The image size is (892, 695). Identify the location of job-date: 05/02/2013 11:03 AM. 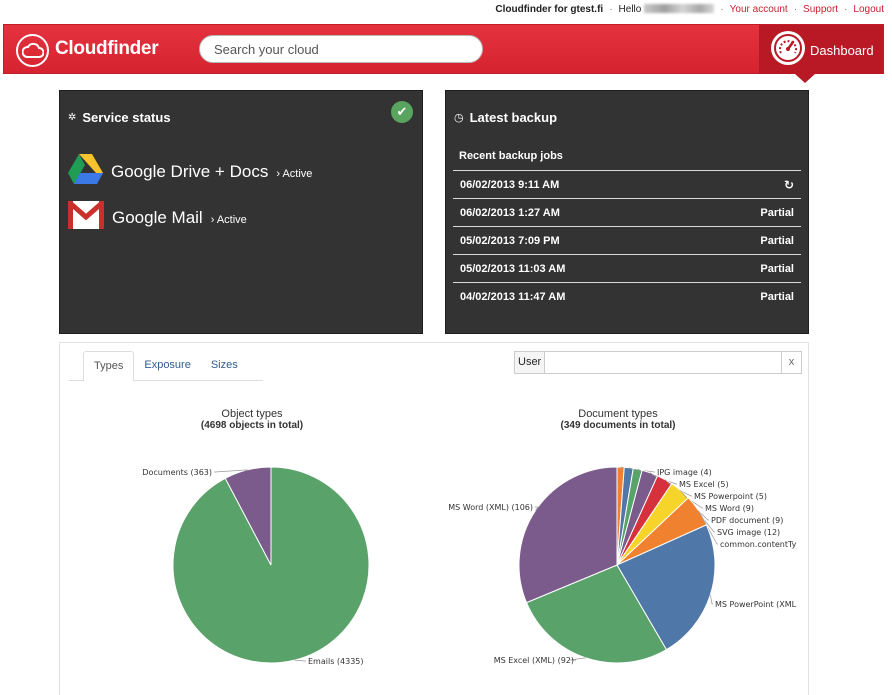
(513, 268).